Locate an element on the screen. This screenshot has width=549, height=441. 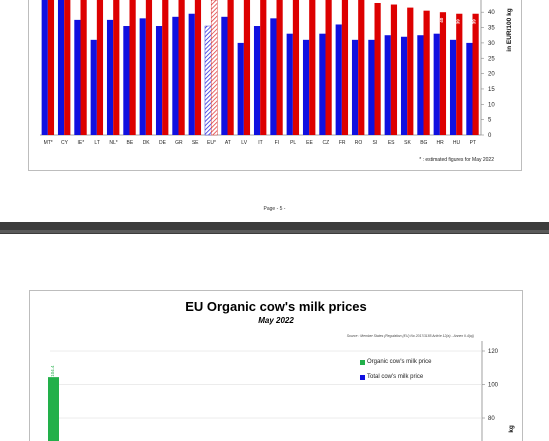
legend-swatch-total is located at coordinates (362, 377).